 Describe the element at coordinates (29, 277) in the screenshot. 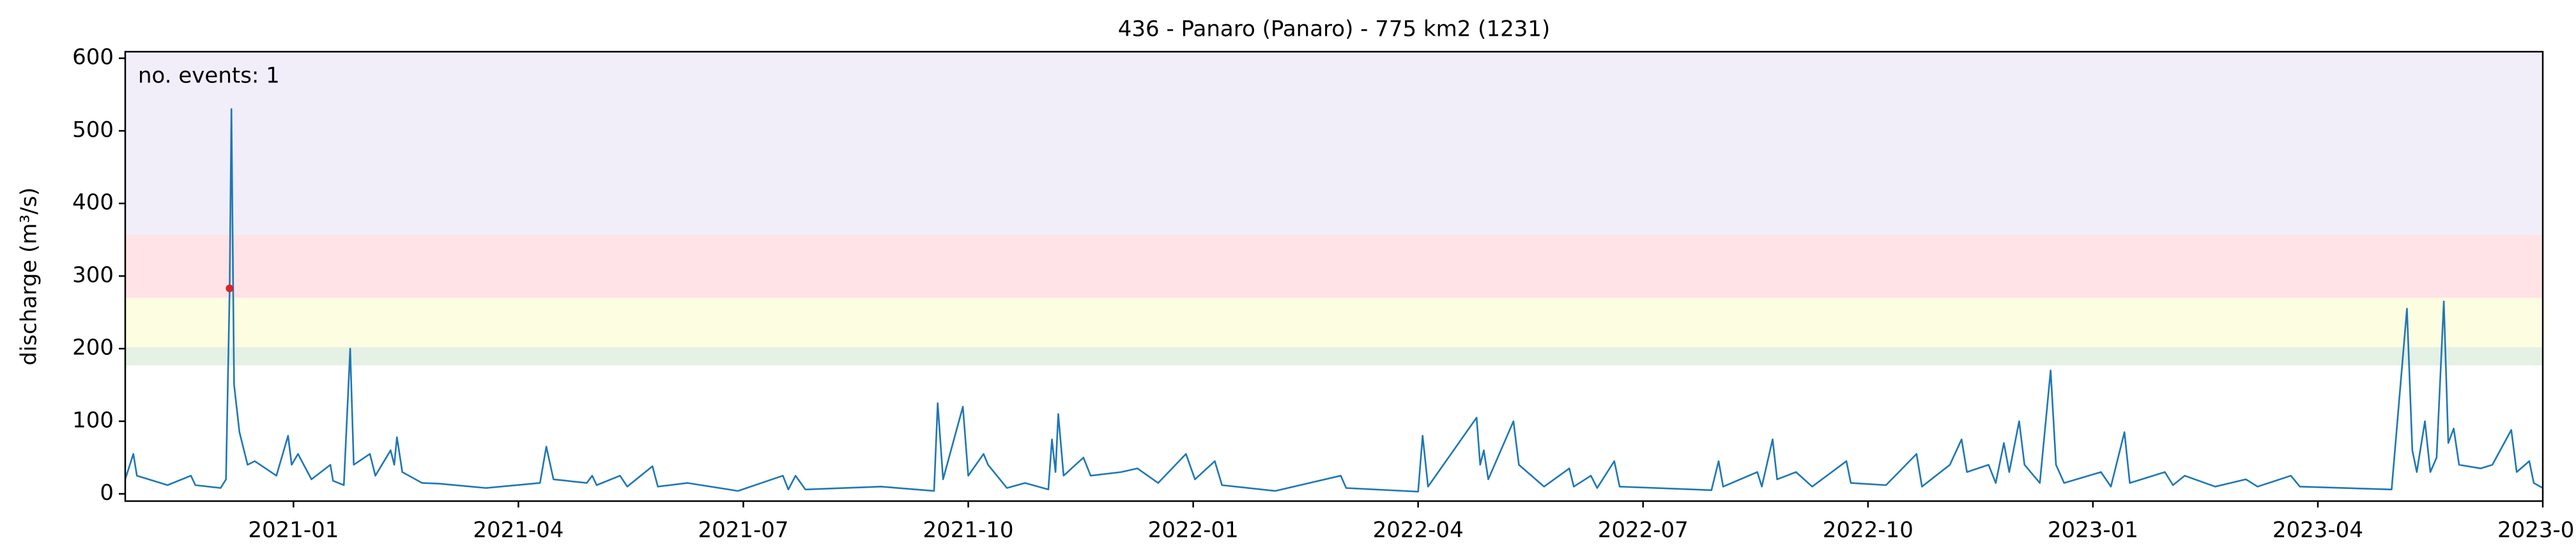

I see `y-axis-label: discharge (m³/s)` at that location.